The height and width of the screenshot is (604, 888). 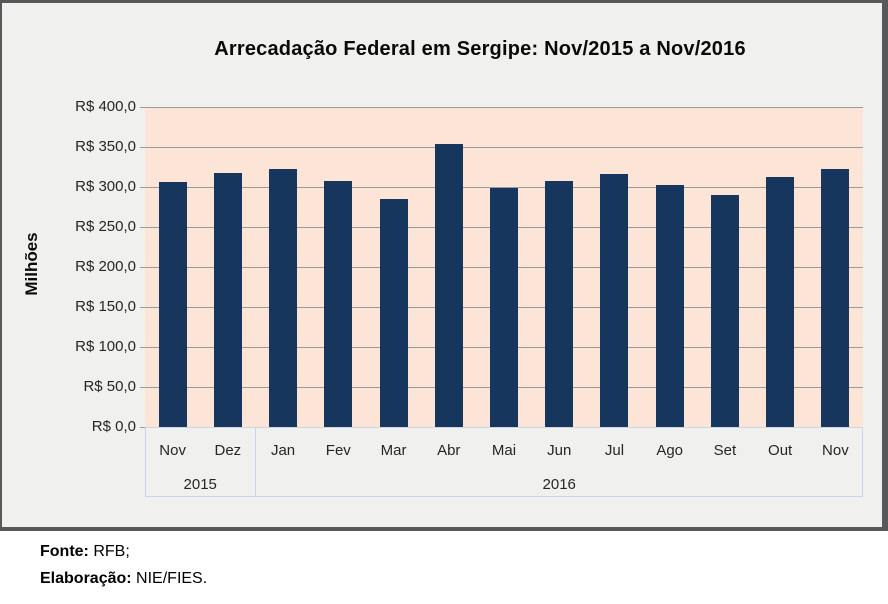 I want to click on y-tick-label: R$ 50,0, so click(x=109, y=386).